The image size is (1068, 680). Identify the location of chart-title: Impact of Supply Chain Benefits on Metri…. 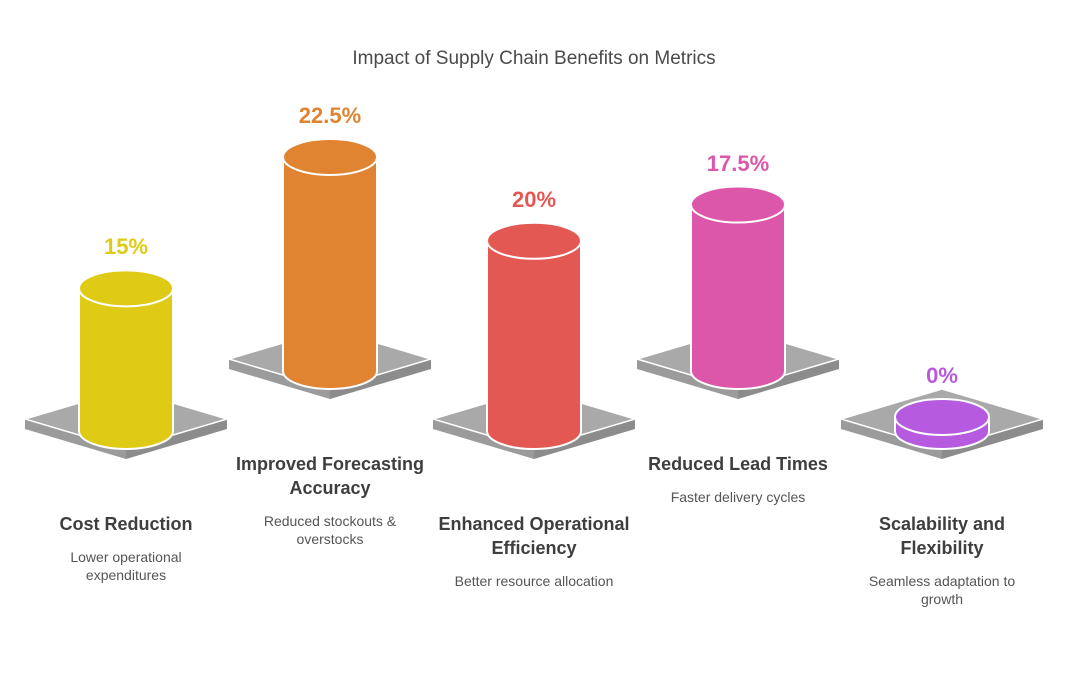
(534, 58).